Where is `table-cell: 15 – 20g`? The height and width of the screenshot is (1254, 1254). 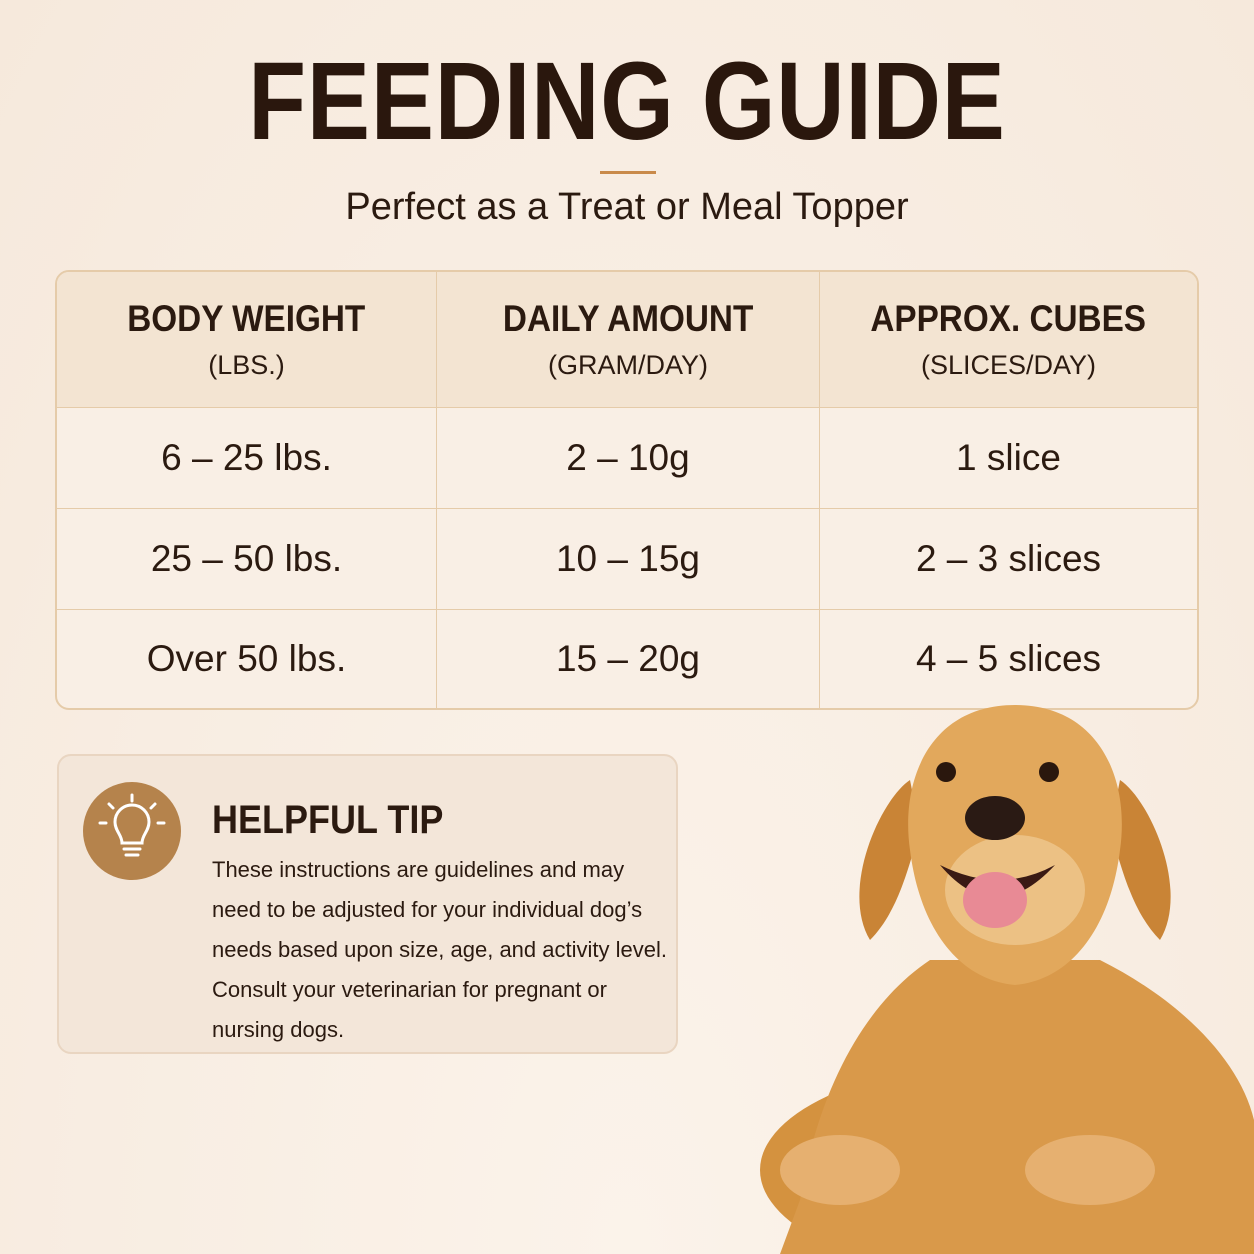 table-cell: 15 – 20g is located at coordinates (628, 659).